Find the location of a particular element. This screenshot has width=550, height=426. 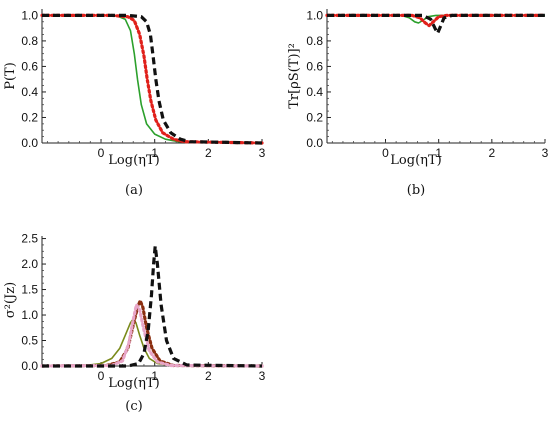

panel-caption: (c) is located at coordinates (133, 406).